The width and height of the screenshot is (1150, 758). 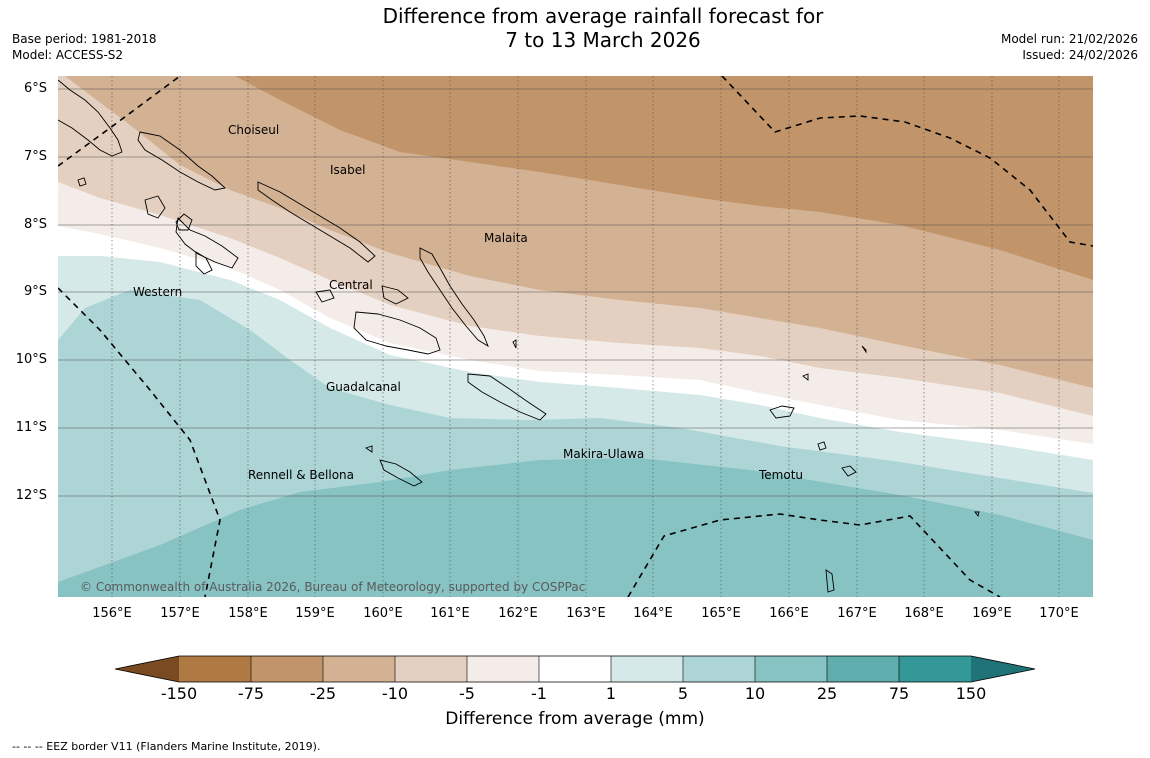 What do you see at coordinates (204, 263) in the screenshot?
I see `island-rendova` at bounding box center [204, 263].